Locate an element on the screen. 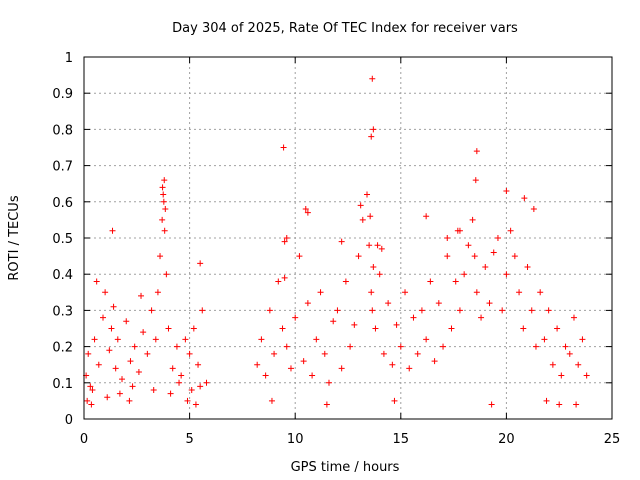 The height and width of the screenshot is (480, 640). x-tick-label: 10 is located at coordinates (295, 439).